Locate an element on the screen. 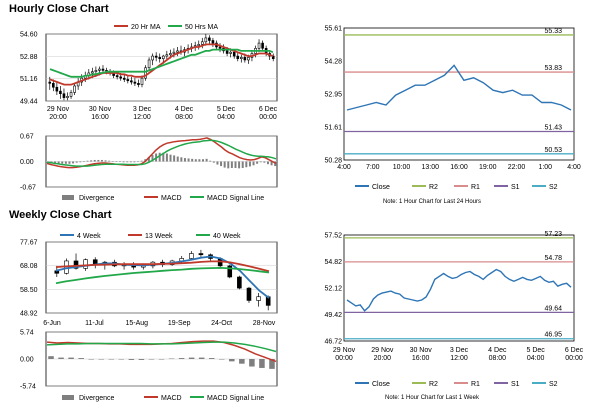 This screenshot has height=413, width=600. weekly-legend-macd-label: MACD is located at coordinates (171, 398).